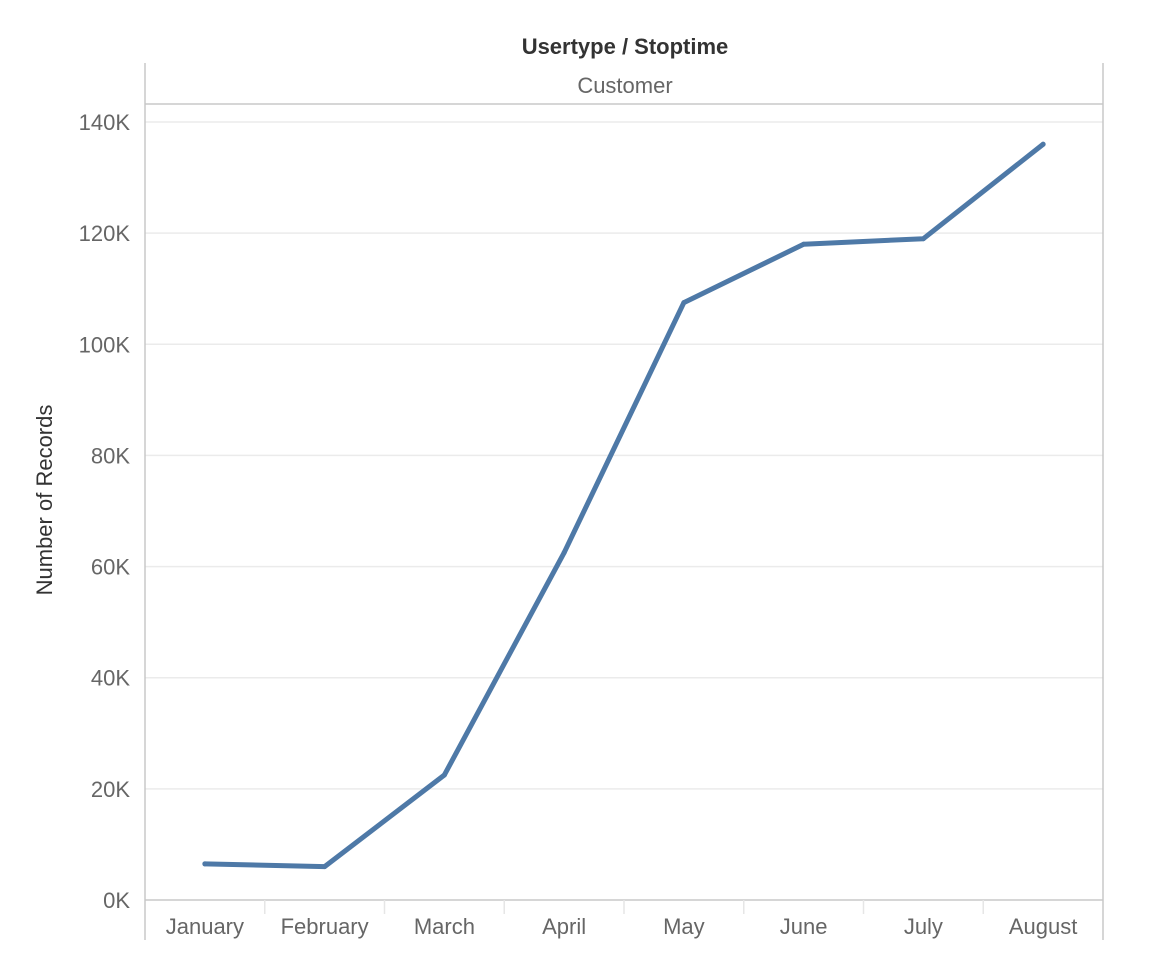 The width and height of the screenshot is (1156, 960). Describe the element at coordinates (105, 122) in the screenshot. I see `y-tick-label: 140K` at that location.